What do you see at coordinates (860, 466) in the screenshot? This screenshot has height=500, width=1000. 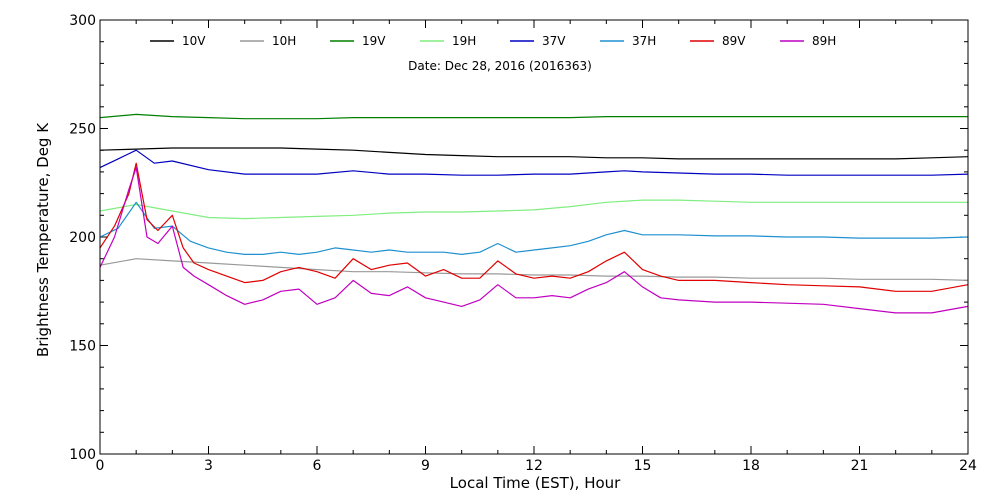 I see `x-tick-label: 21` at bounding box center [860, 466].